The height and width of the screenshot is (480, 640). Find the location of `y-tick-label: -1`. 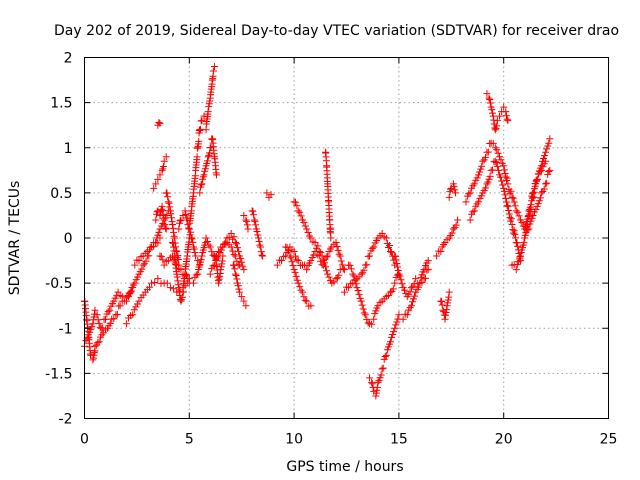

y-tick-label: -1 is located at coordinates (66, 329).